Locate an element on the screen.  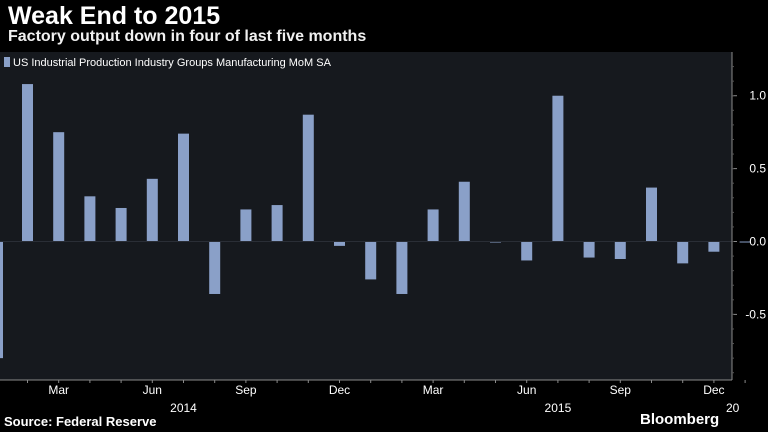
y-tick-label: 1.0 is located at coordinates (757, 96).